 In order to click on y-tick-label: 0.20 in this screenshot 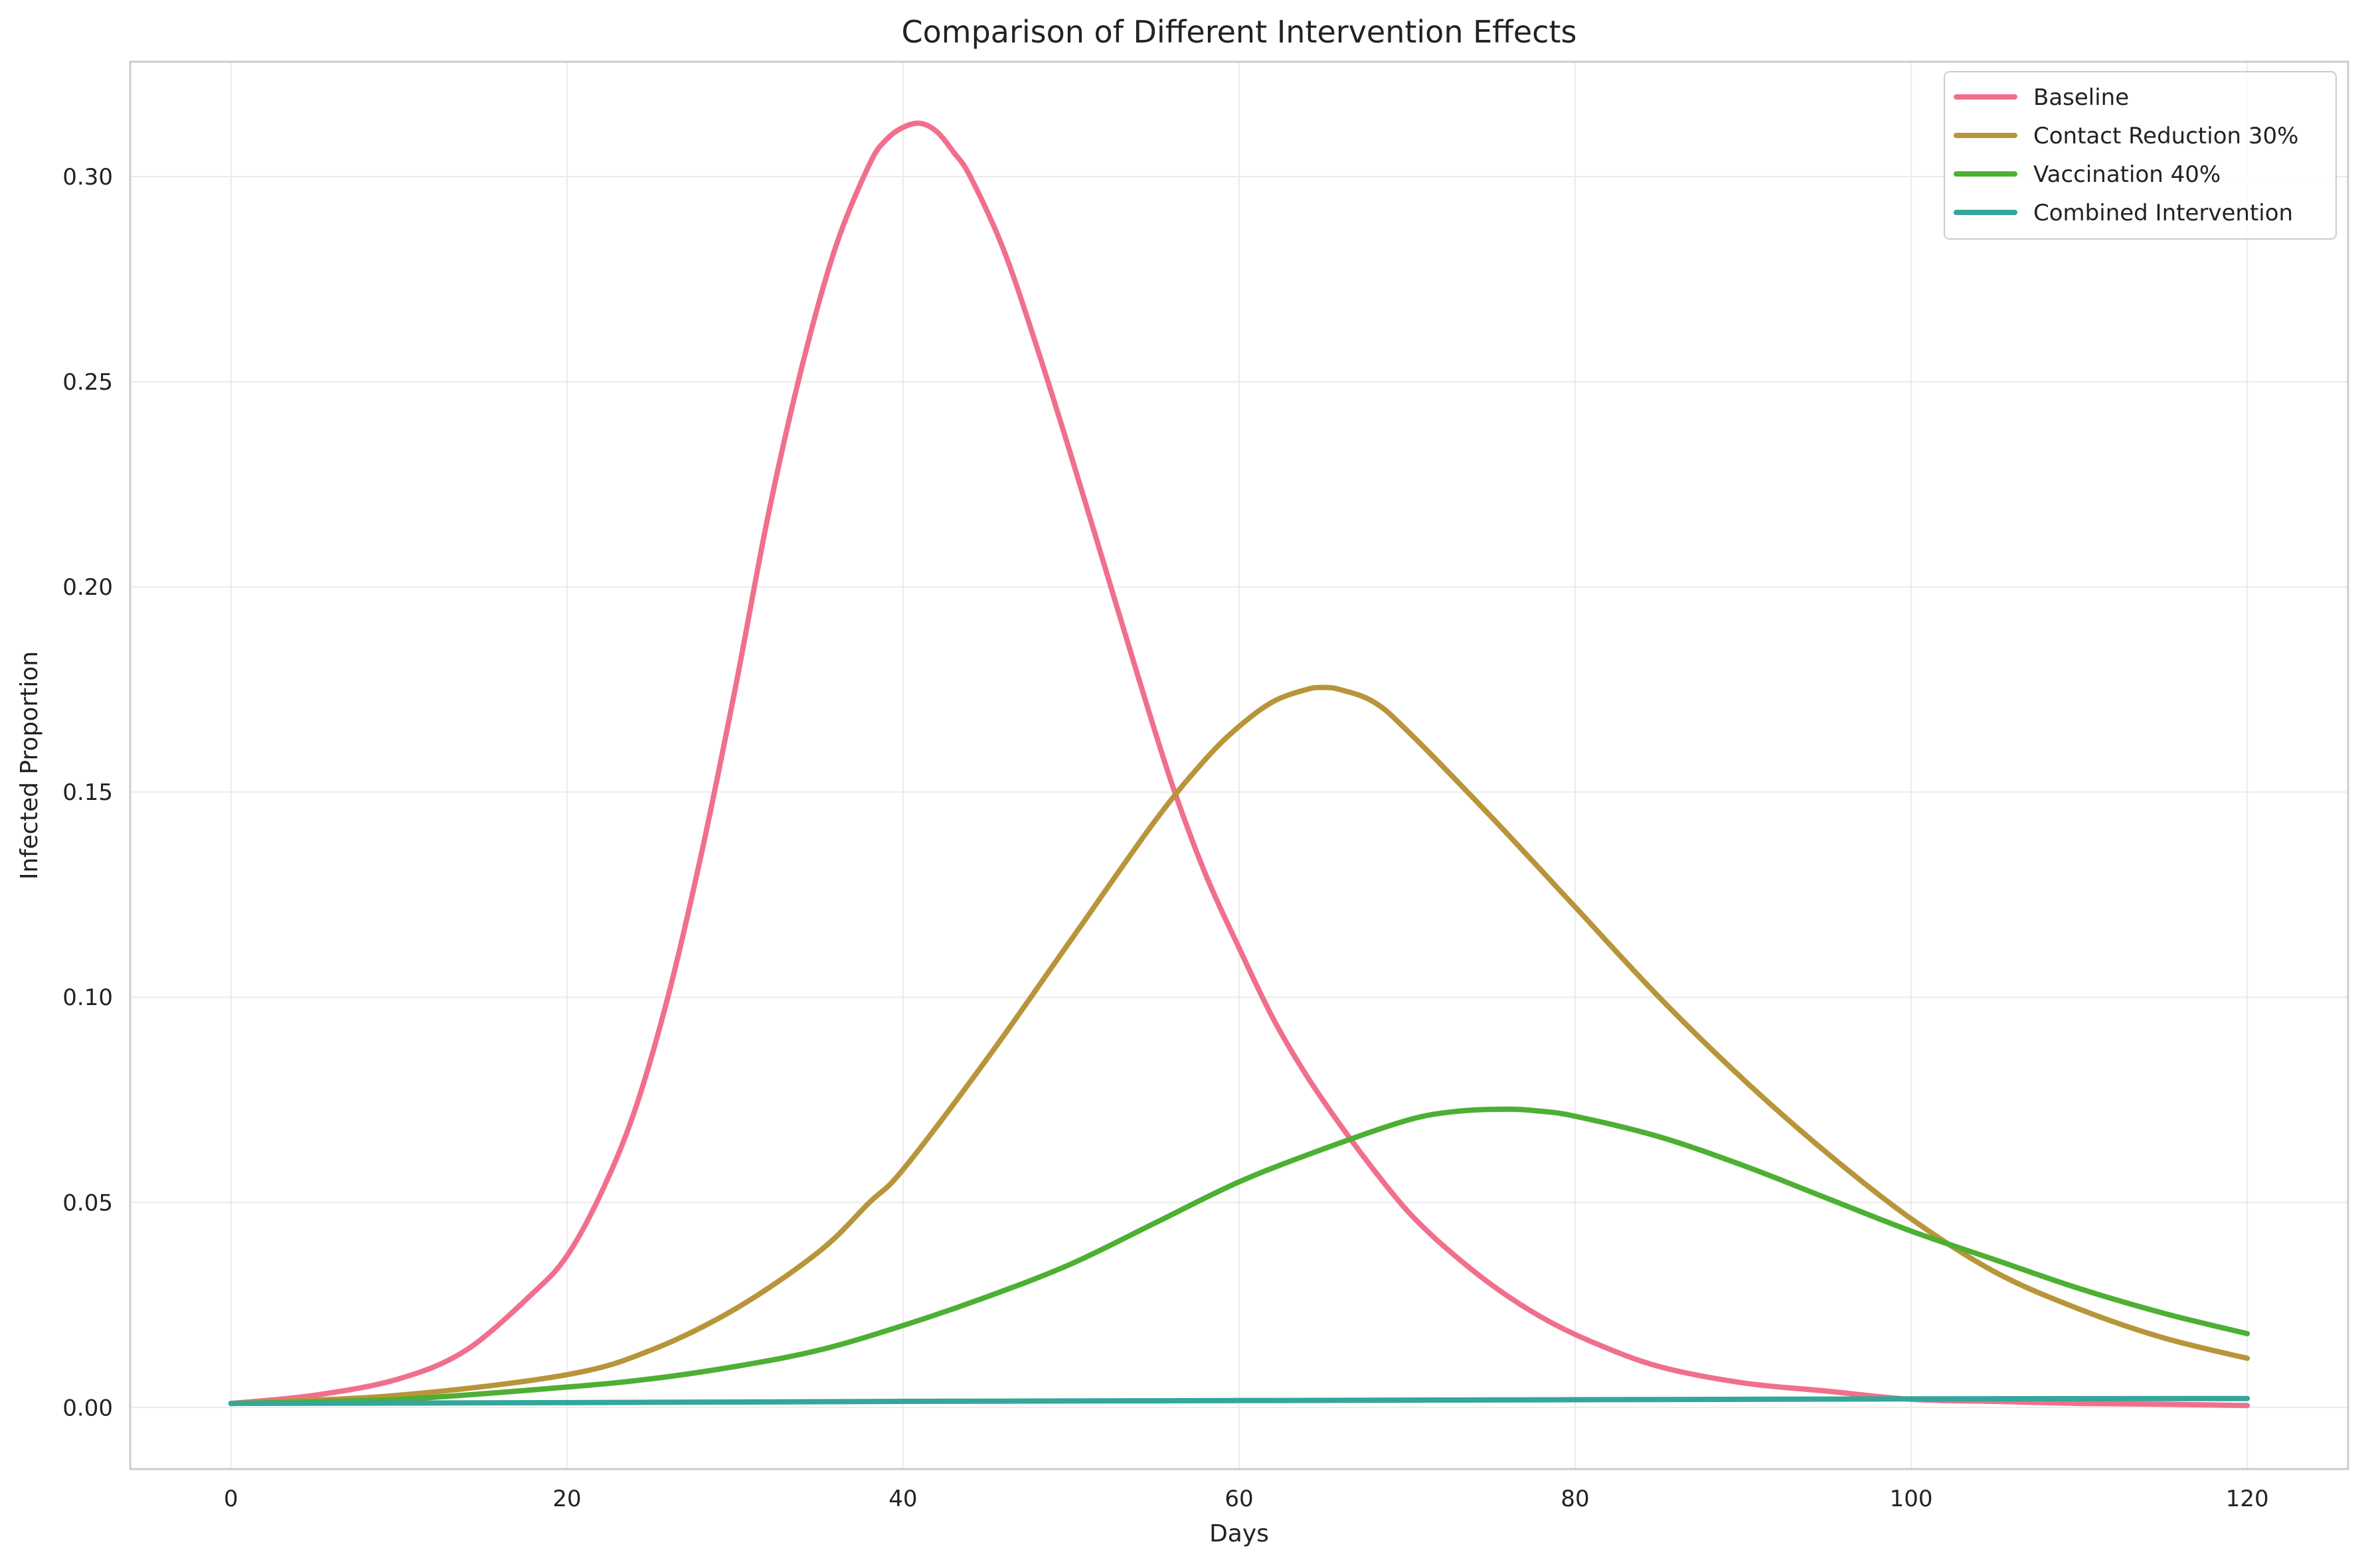, I will do `click(87, 588)`.